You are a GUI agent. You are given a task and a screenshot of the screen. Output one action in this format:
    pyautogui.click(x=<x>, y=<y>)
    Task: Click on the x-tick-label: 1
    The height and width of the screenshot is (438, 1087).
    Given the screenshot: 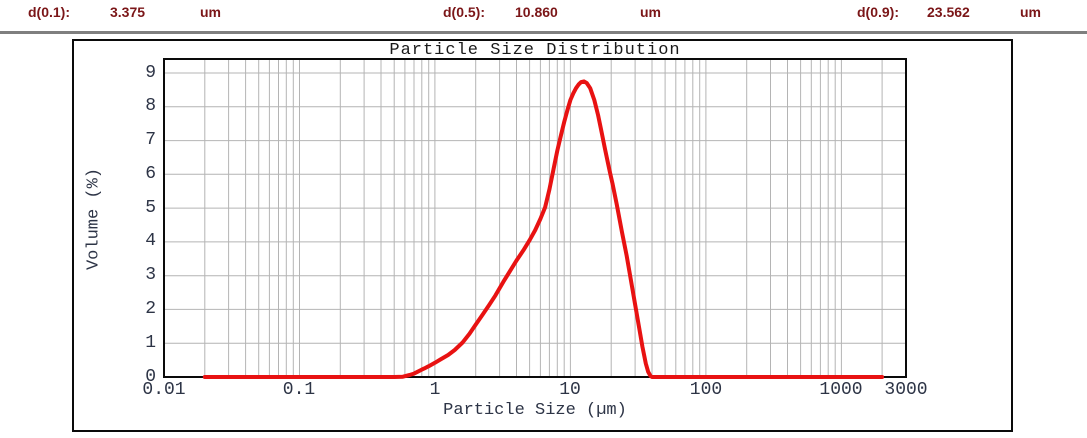 What is the action you would take?
    pyautogui.click(x=435, y=390)
    